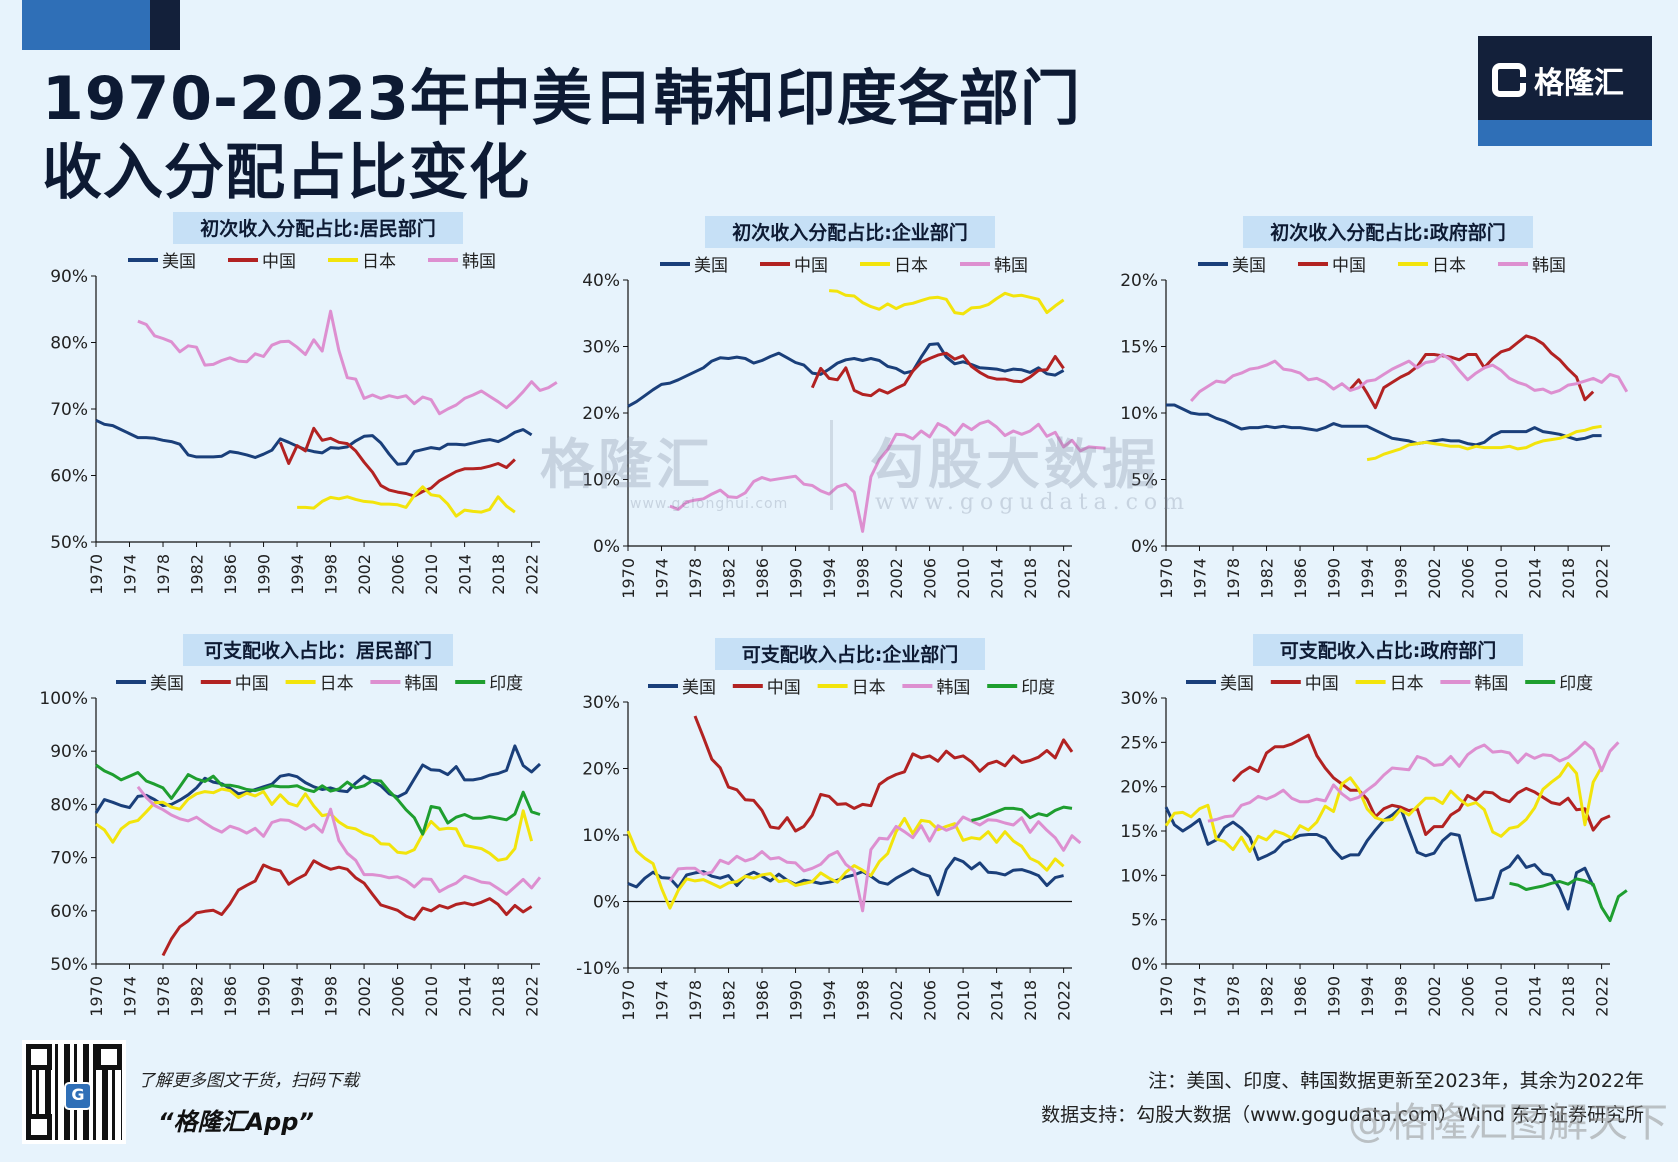 The image size is (1678, 1162). Describe the element at coordinates (561, 136) in the screenshot. I see `page-title: 1970-2023年中美日韩和印度各部门 收入分配占比变化` at that location.